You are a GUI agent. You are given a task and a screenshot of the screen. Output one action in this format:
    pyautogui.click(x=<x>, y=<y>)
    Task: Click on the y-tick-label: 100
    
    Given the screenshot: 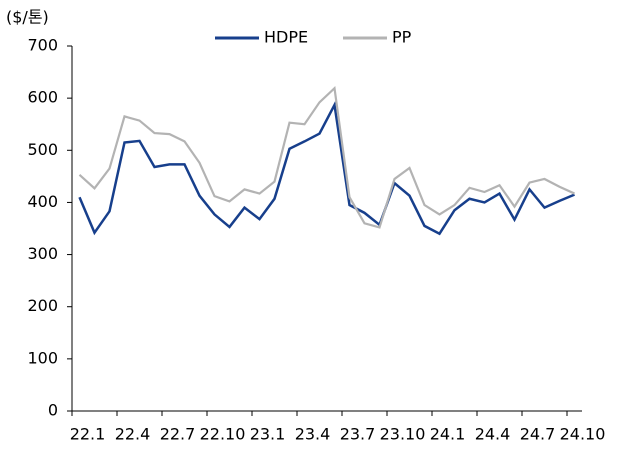 What is the action you would take?
    pyautogui.click(x=42, y=357)
    